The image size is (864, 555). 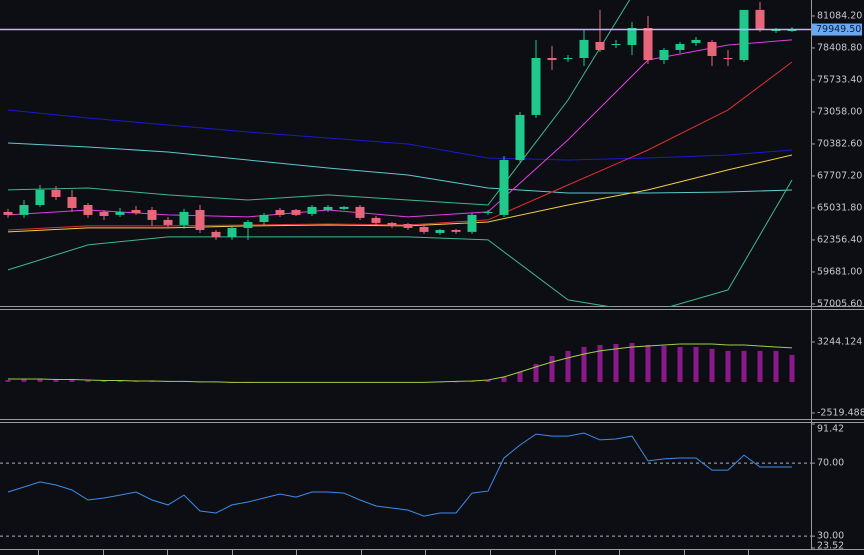 What do you see at coordinates (839, 303) in the screenshot?
I see `y-tick-label: 57005.60` at bounding box center [839, 303].